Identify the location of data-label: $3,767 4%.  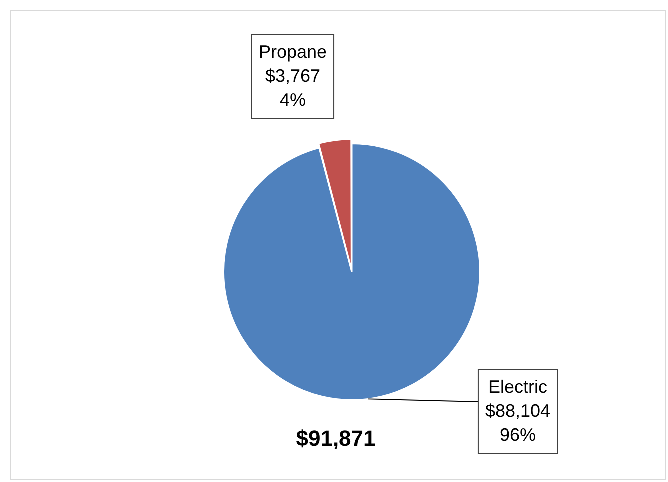
(293, 88).